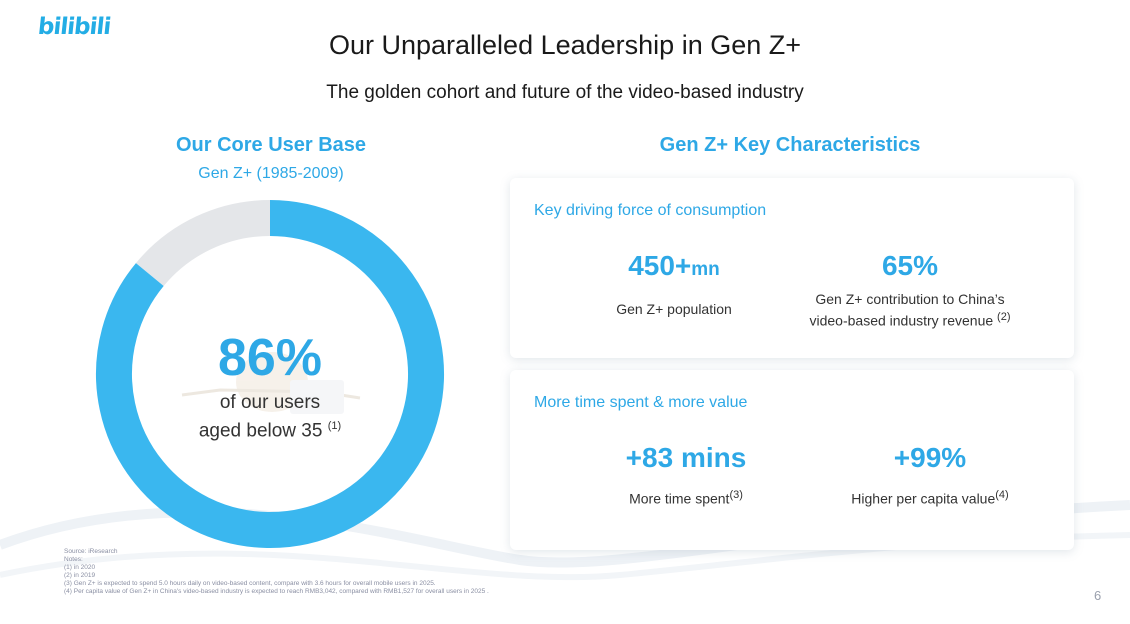  What do you see at coordinates (203, 243) in the screenshot?
I see `donut-segment-other` at bounding box center [203, 243].